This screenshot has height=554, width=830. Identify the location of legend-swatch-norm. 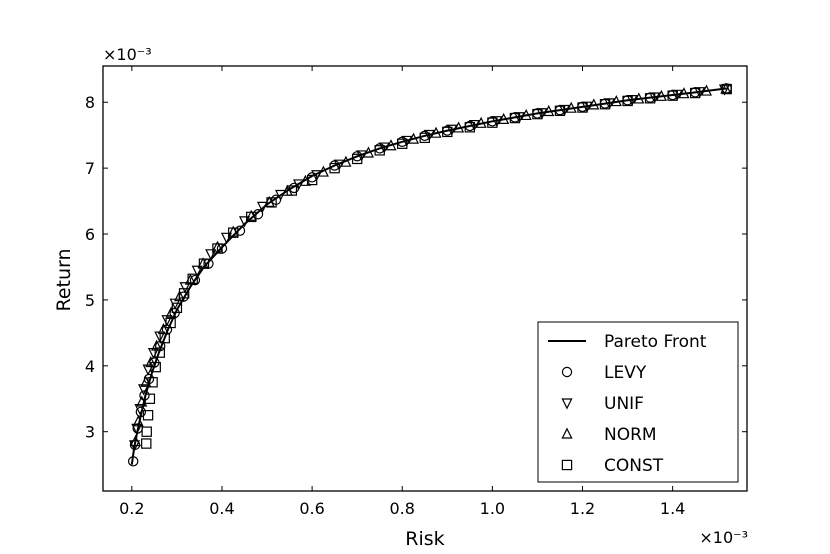
(567, 433).